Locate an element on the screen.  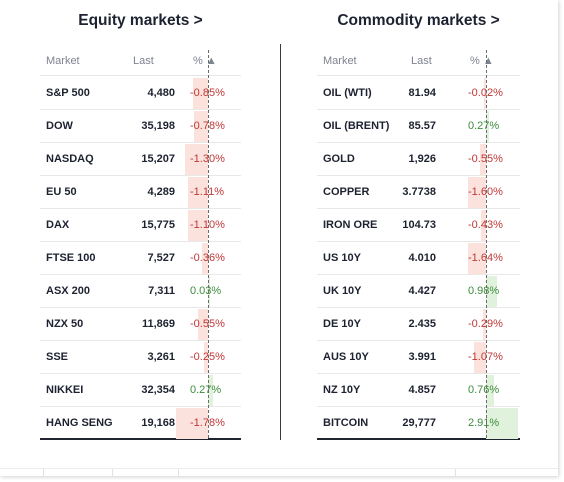
market-name: S&P 500 is located at coordinates (68, 93).